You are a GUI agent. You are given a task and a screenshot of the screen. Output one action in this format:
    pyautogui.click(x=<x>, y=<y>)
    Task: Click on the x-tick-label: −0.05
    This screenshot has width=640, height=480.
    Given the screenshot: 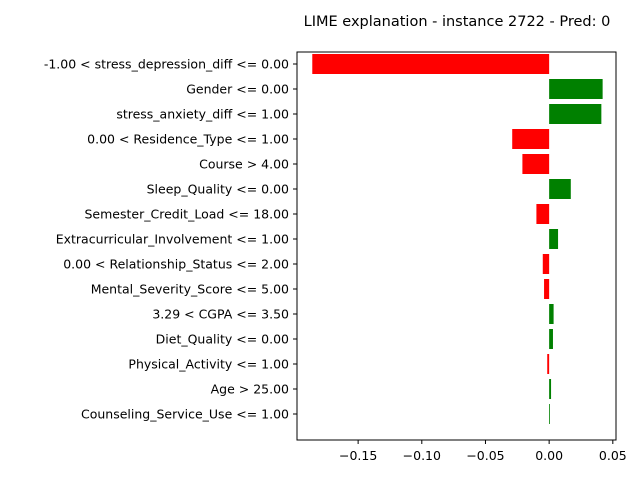 What is the action you would take?
    pyautogui.click(x=485, y=455)
    